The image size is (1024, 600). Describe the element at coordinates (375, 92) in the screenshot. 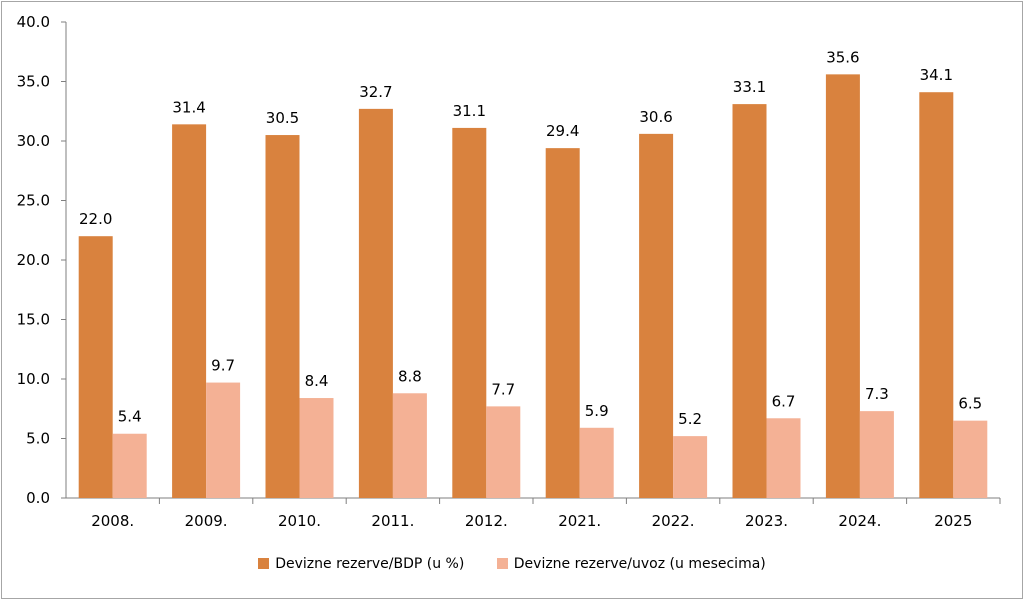

I see `data-label: 32.7` at that location.